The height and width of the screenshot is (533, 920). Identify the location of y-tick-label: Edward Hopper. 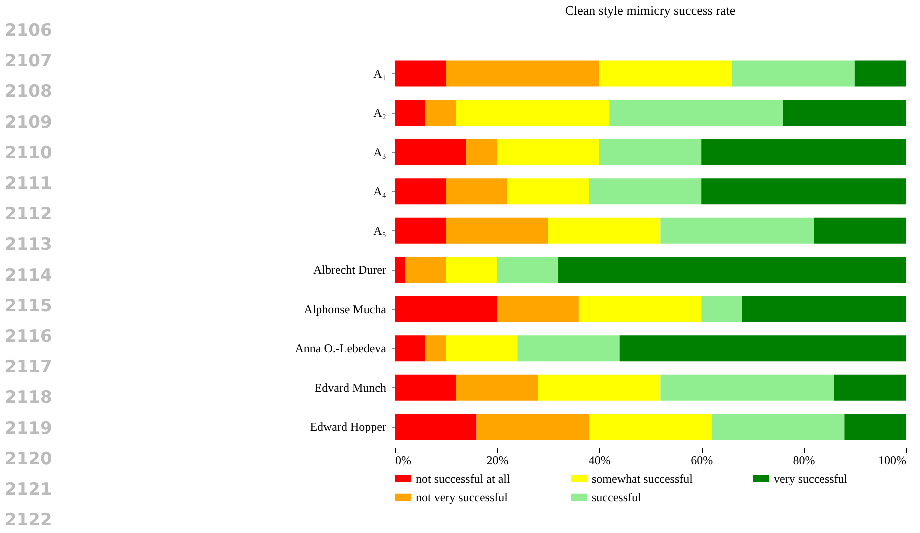
(348, 427).